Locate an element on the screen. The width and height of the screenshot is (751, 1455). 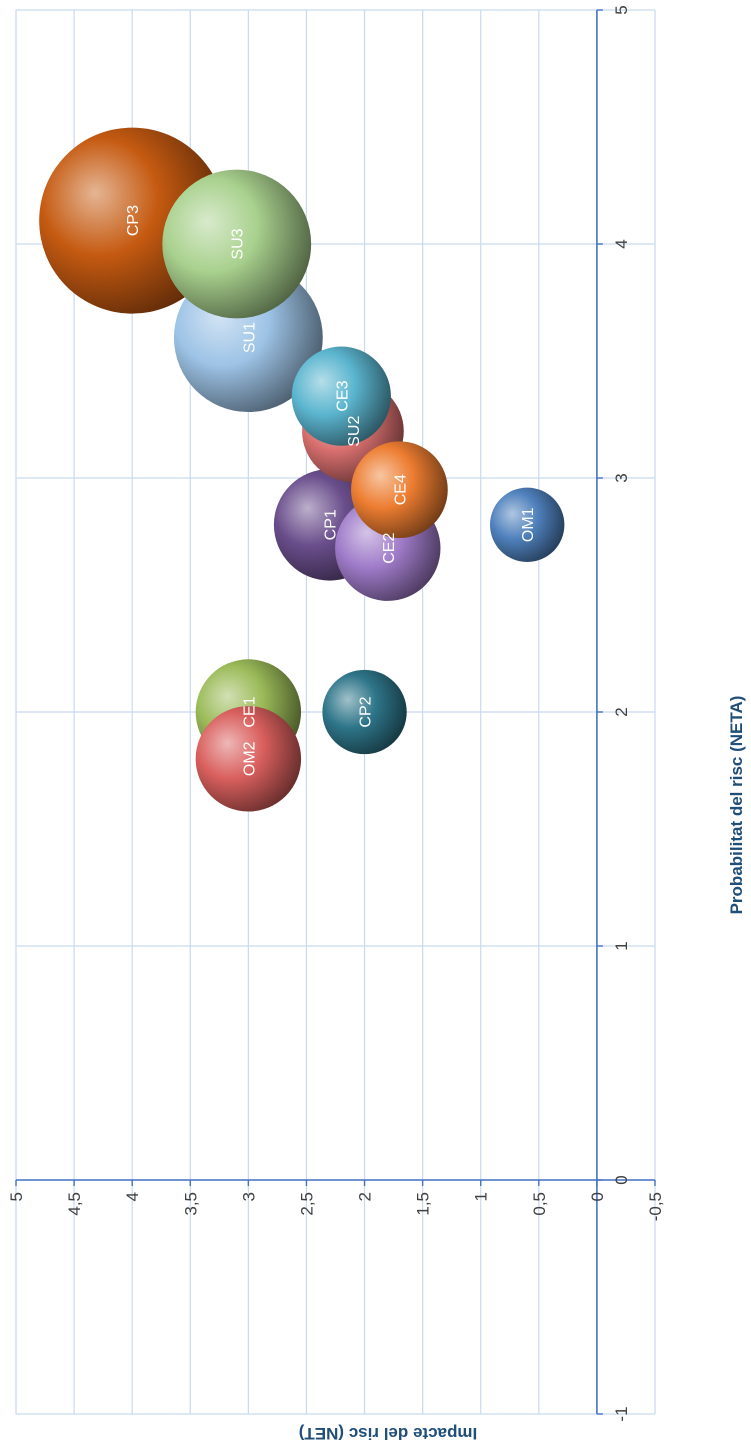
bubble-label-cp2: CP2 is located at coordinates (366, 711).